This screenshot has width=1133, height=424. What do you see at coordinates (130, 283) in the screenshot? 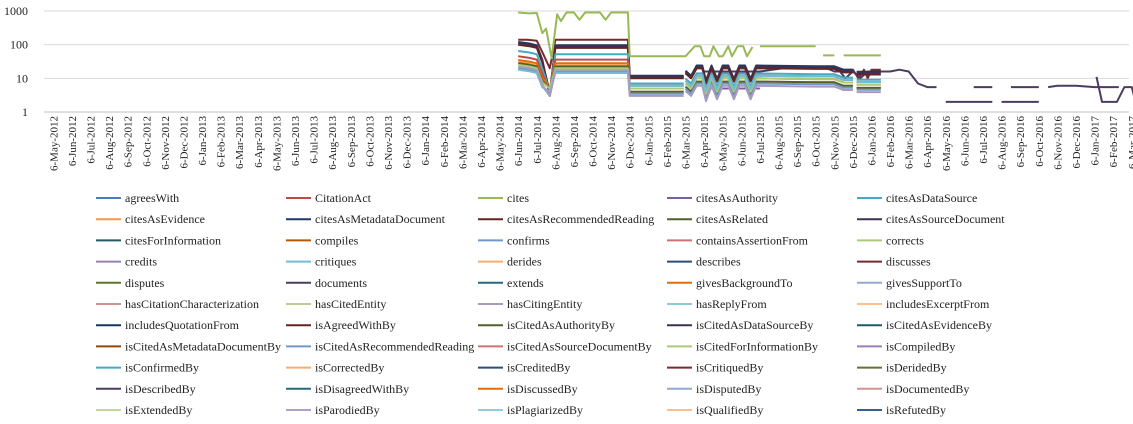
I see `legend-item: disputes` at bounding box center [130, 283].